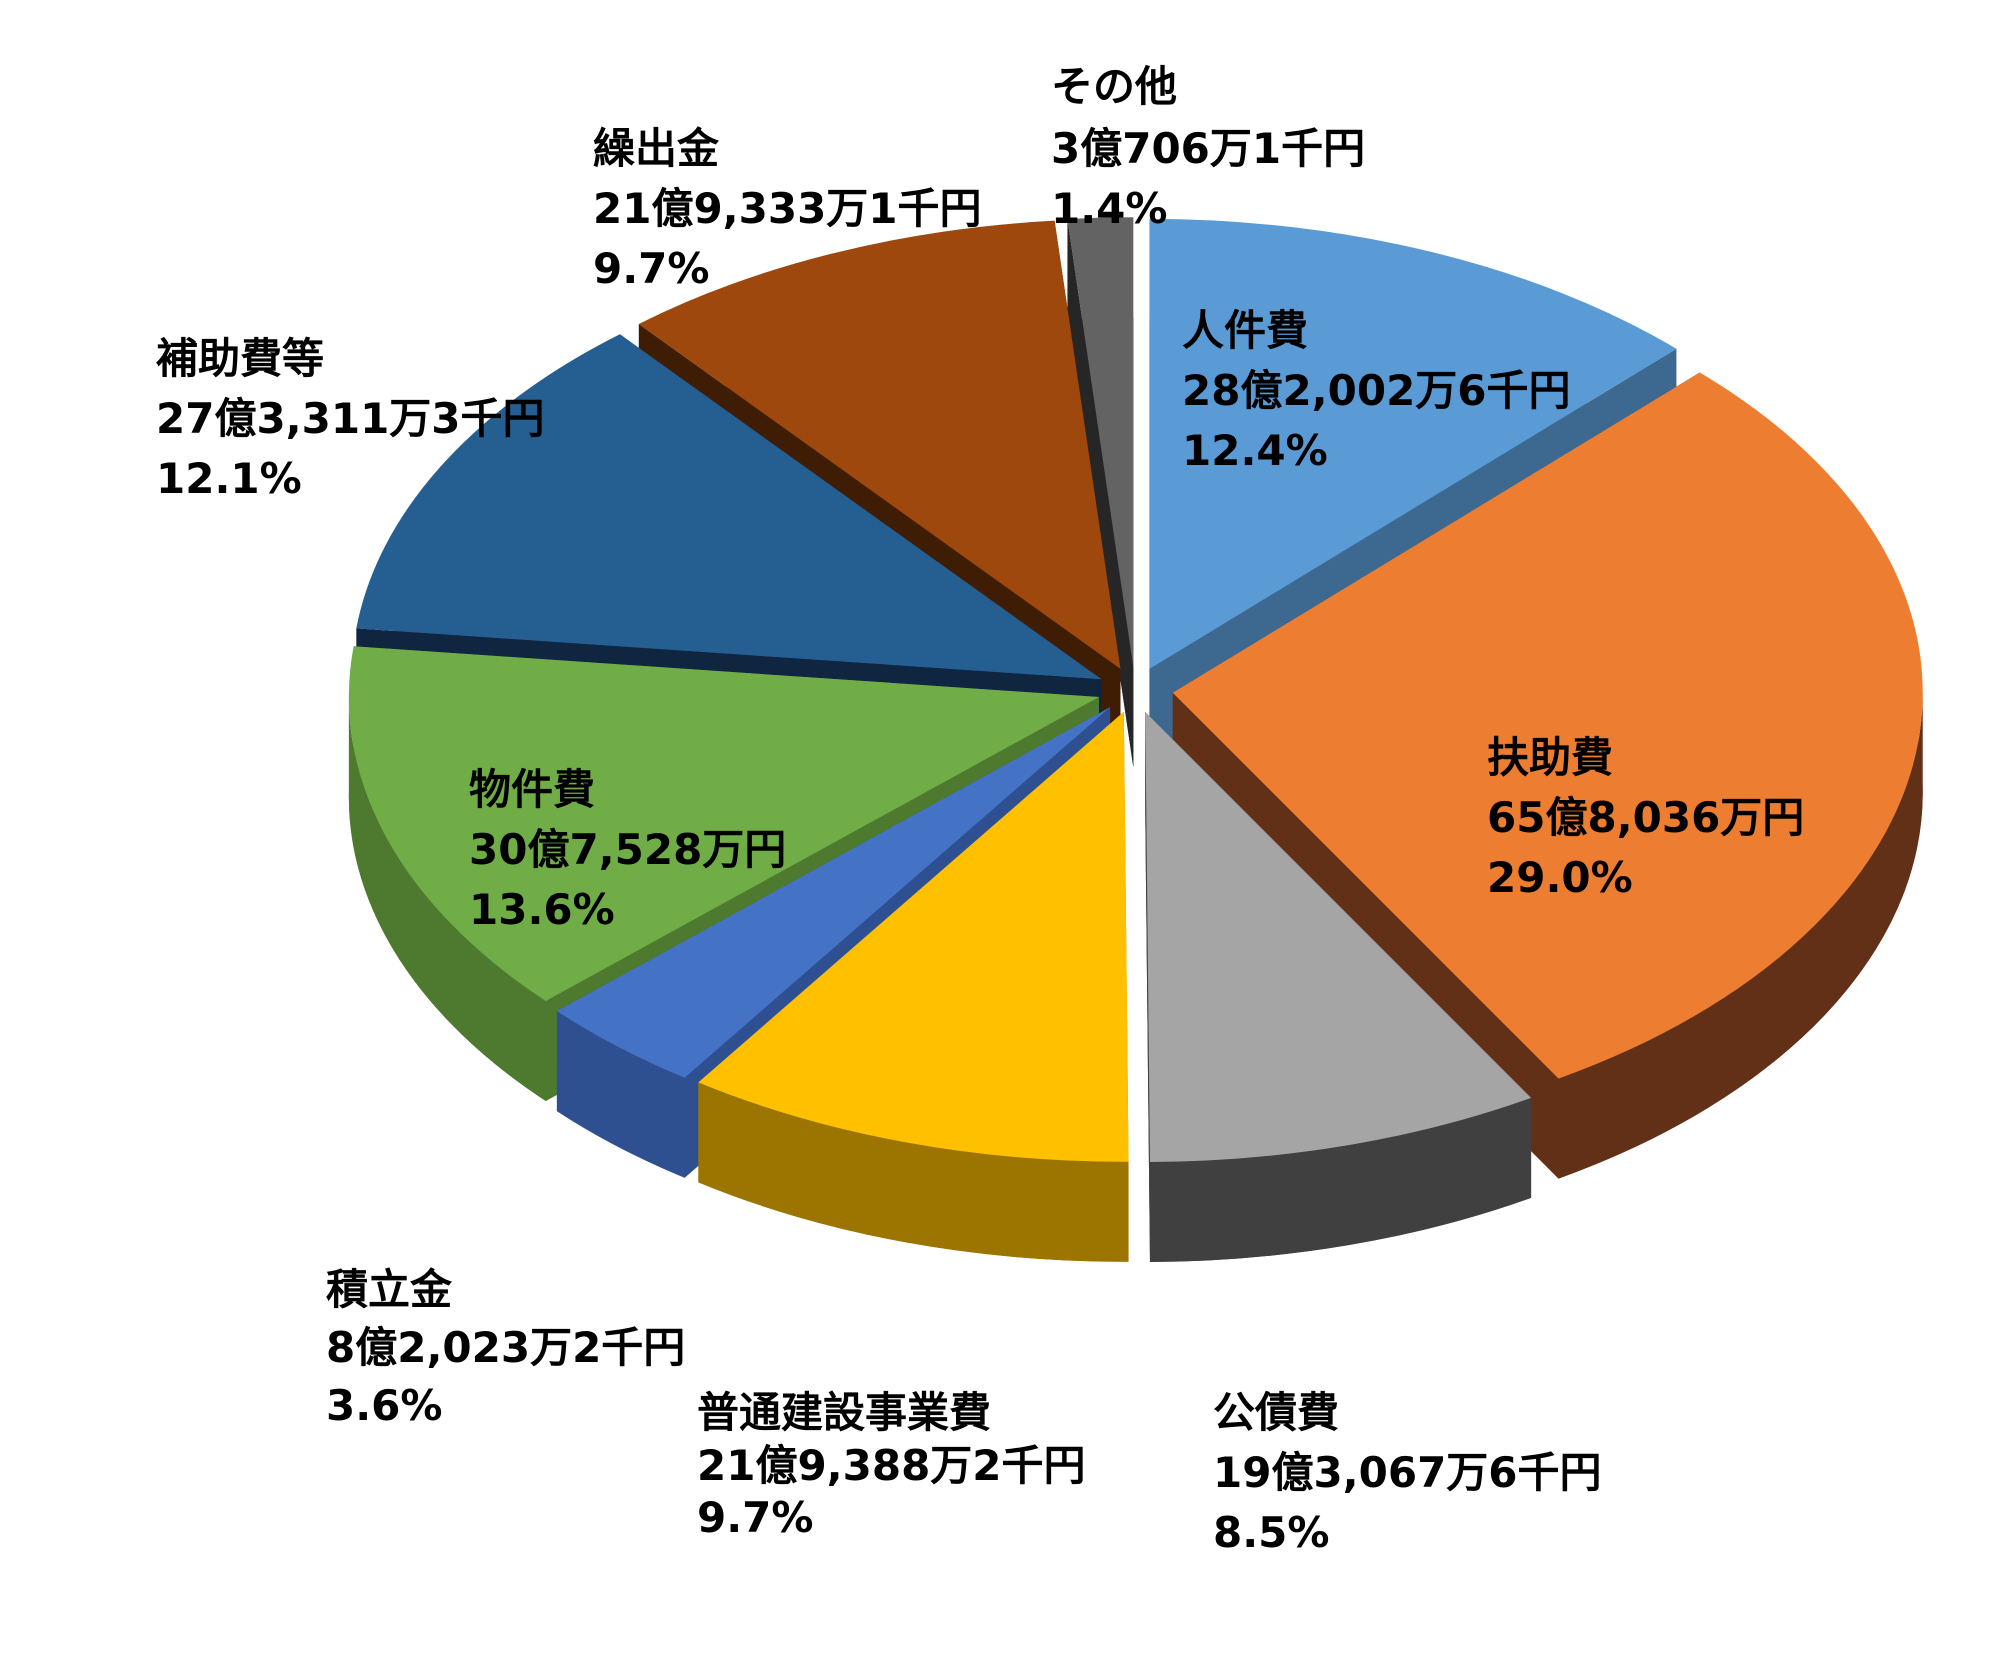 This screenshot has width=2000, height=1659. I want to click on slice-amount-label: 21億9,388万2千円, so click(891, 1465).